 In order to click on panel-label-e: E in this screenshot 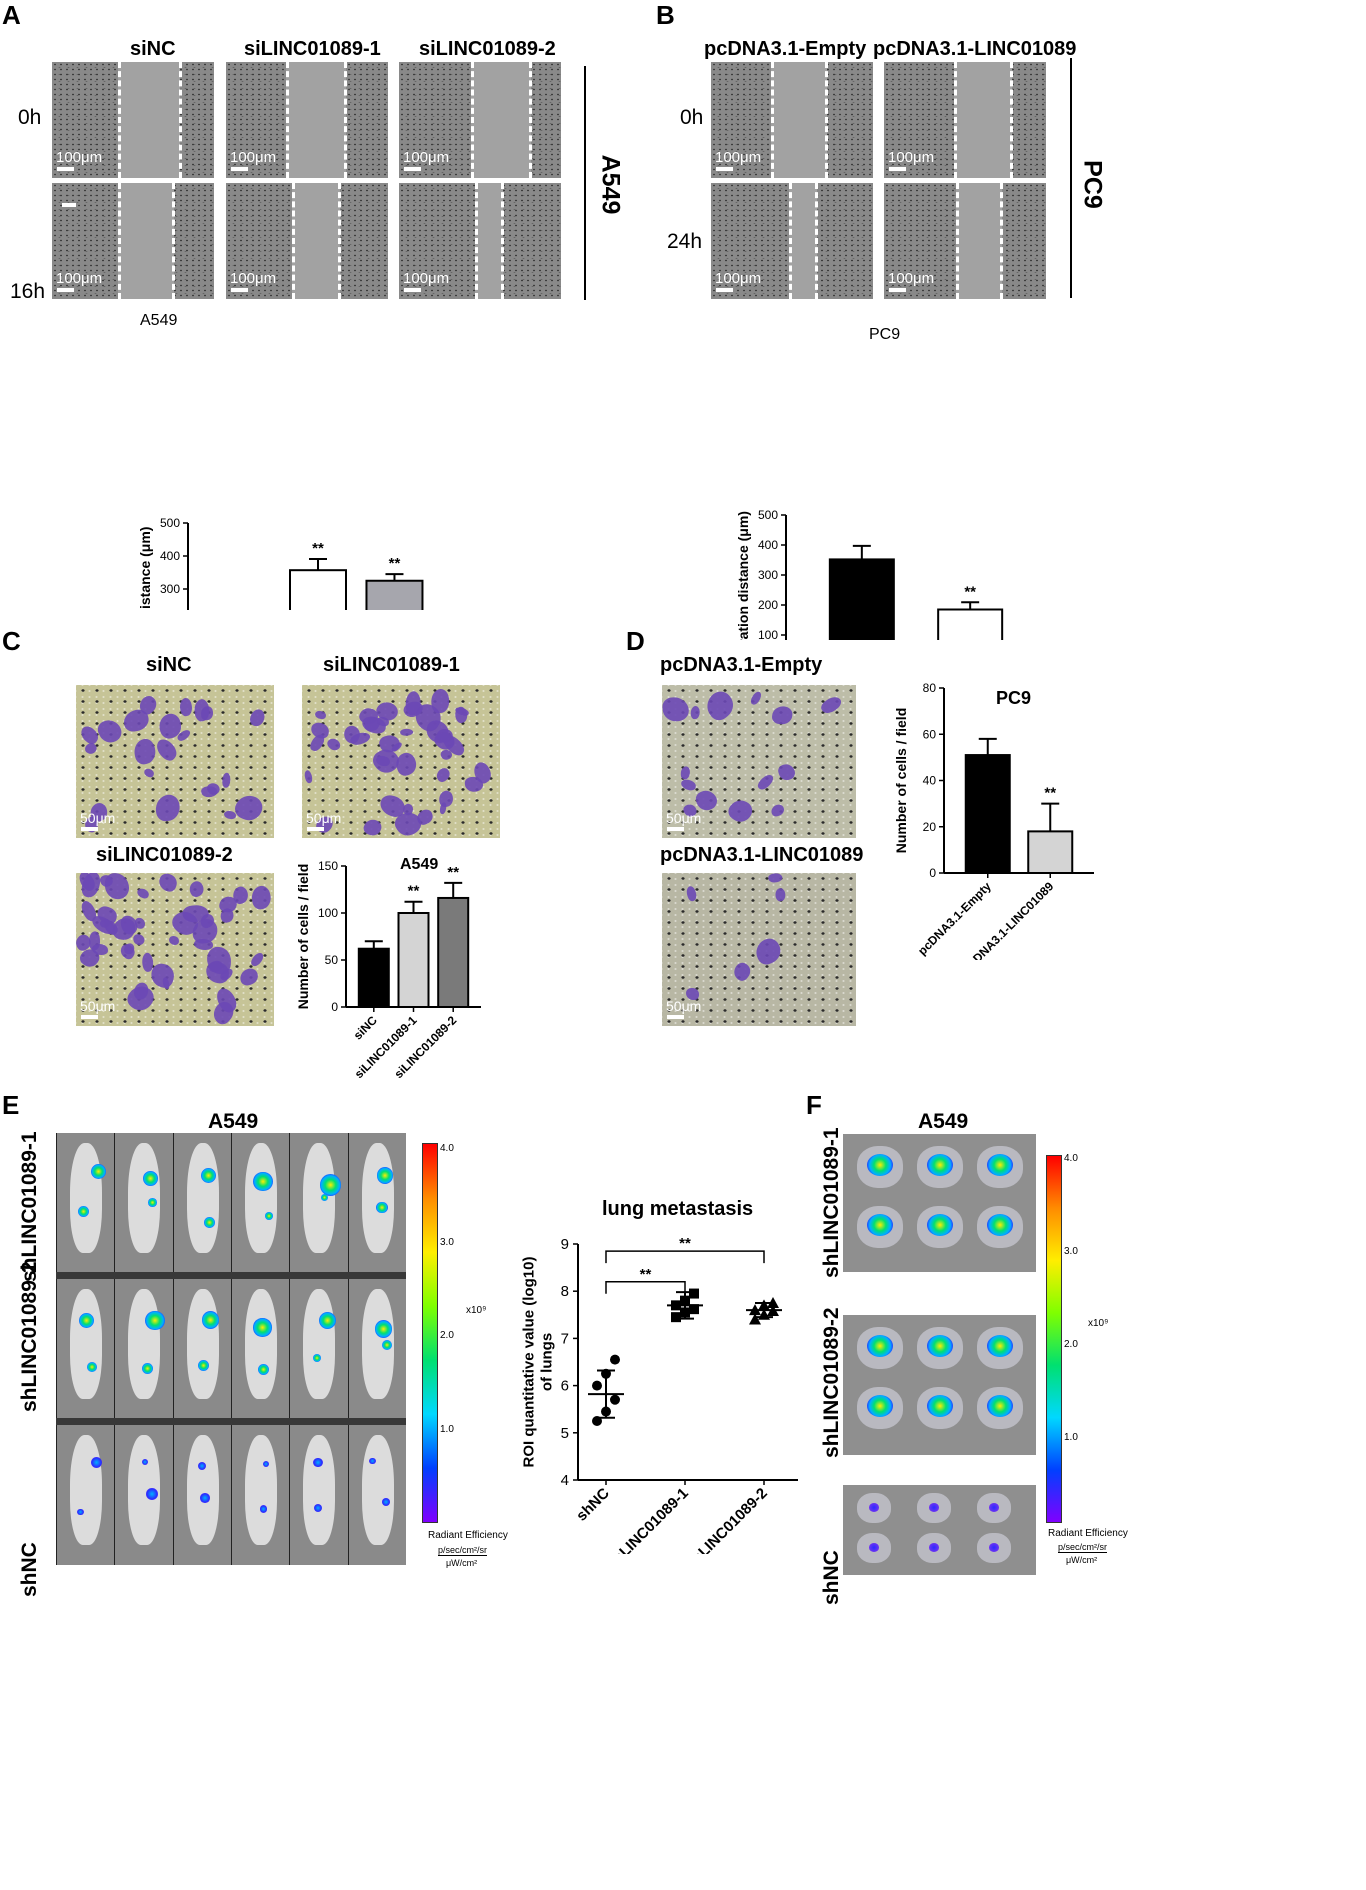, I will do `click(11, 1105)`.